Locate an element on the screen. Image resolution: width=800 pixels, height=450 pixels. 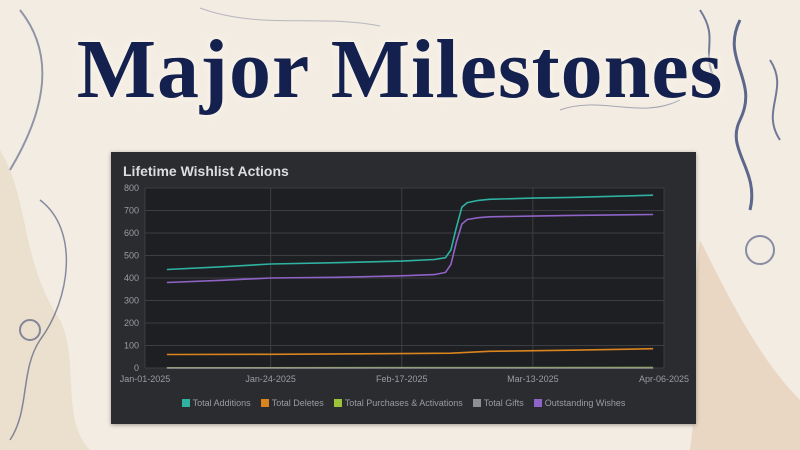
y-tick-label: 300 is located at coordinates (131, 301).